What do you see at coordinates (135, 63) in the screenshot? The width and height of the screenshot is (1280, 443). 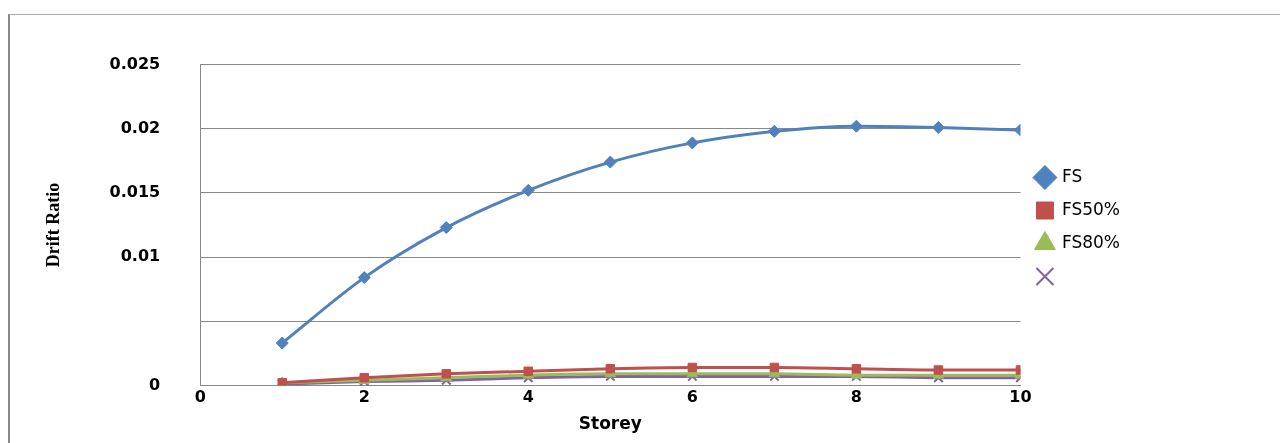 I see `y-tick-label: 0.025` at bounding box center [135, 63].